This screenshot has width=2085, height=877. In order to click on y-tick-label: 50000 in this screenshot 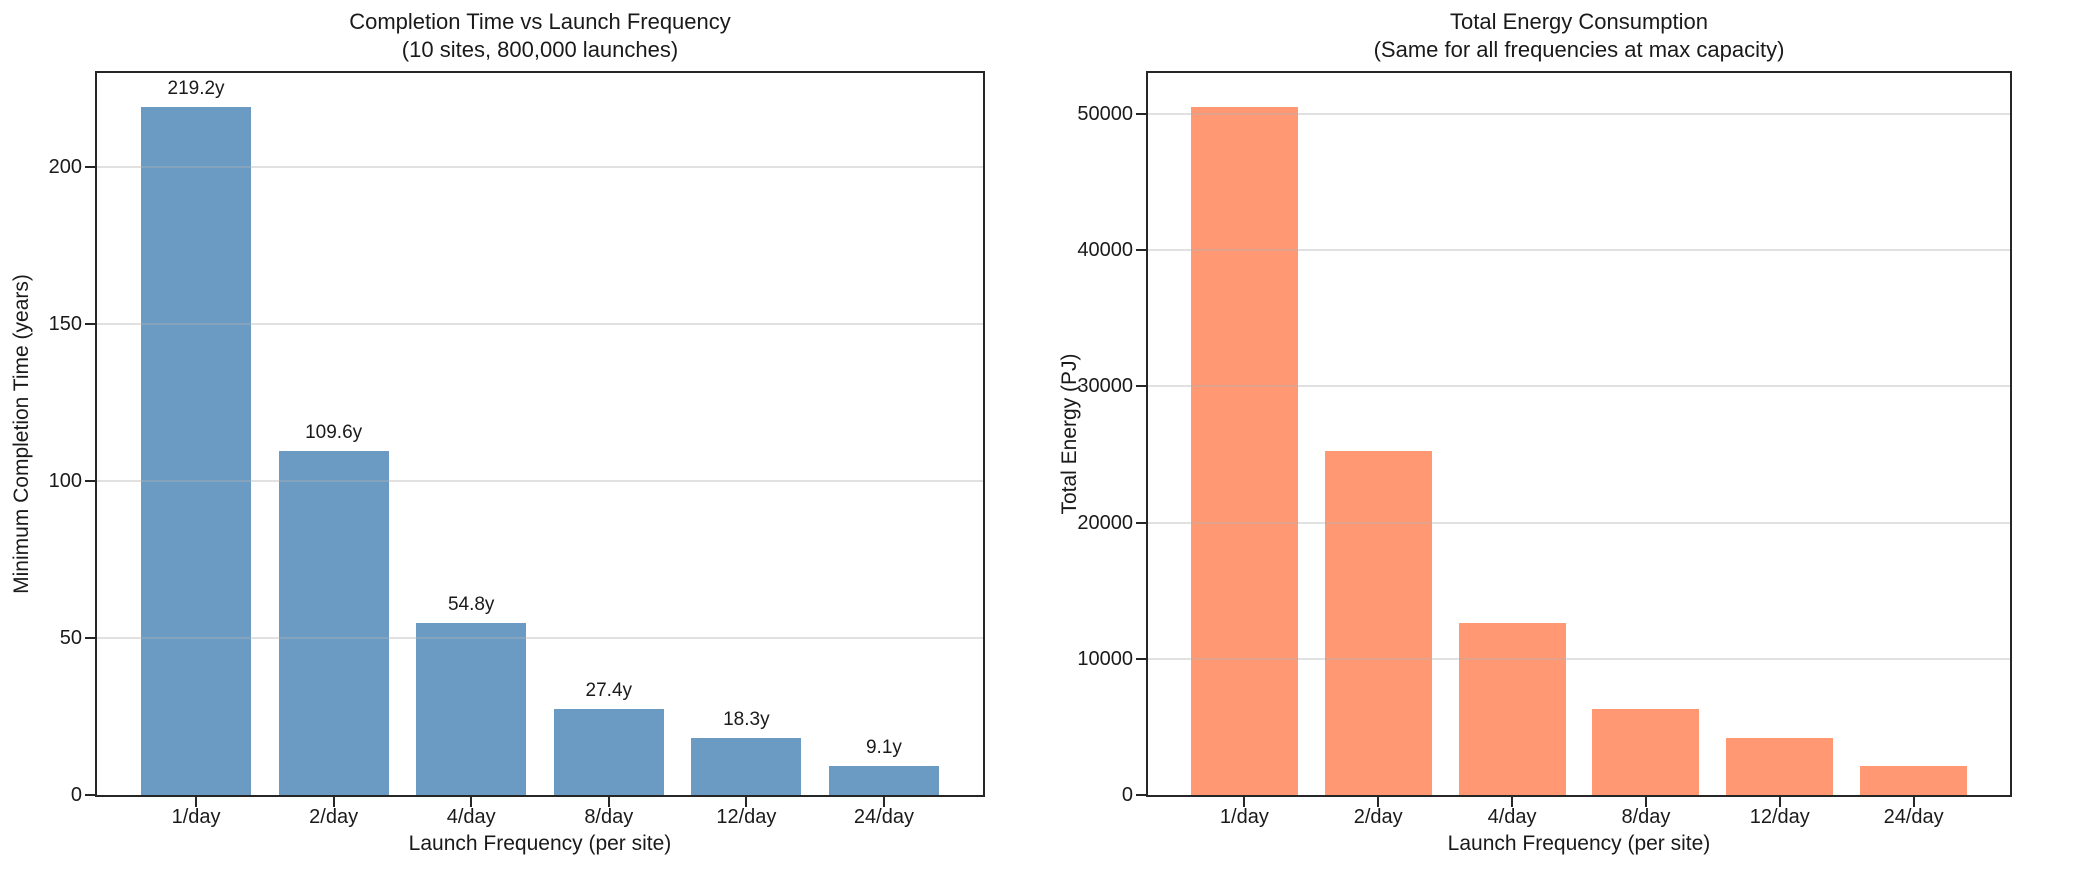, I will do `click(1105, 113)`.